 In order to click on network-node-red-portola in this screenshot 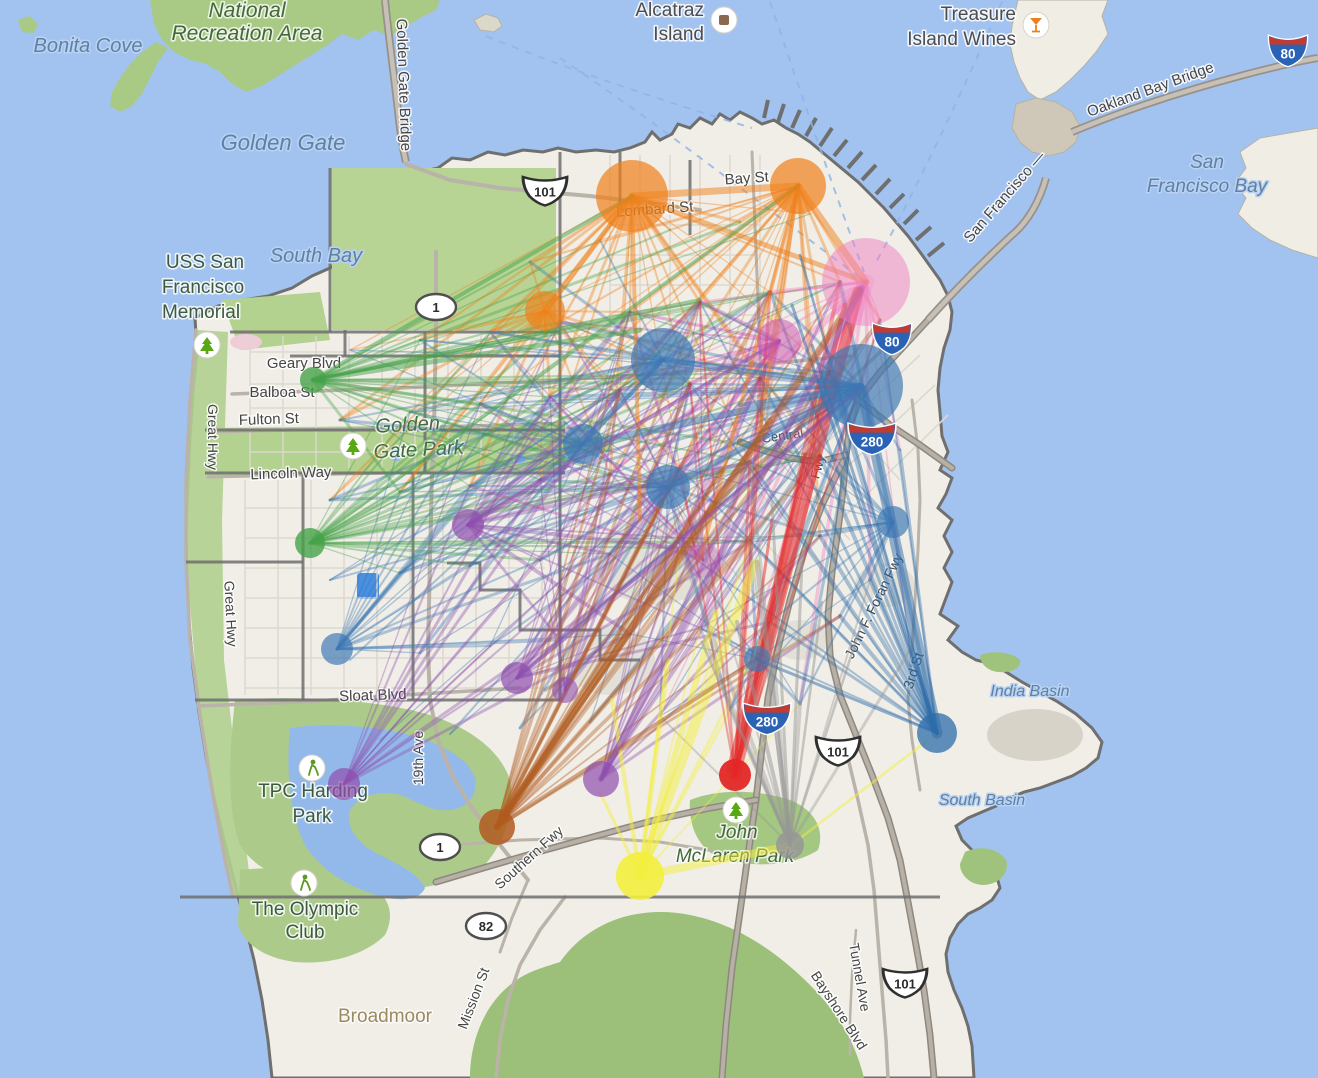, I will do `click(735, 775)`.